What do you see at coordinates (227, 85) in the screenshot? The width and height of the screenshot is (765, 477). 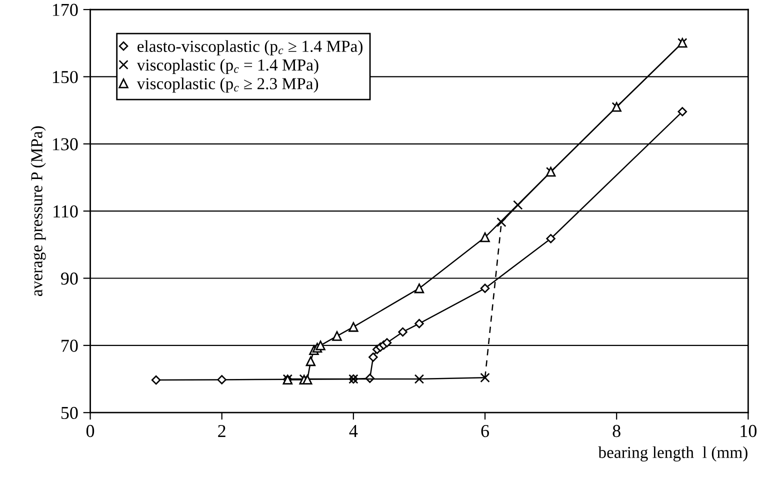 I see `legend-label: viscoplastic (p$_{c}$ ≥ 2.3 MPa)` at bounding box center [227, 85].